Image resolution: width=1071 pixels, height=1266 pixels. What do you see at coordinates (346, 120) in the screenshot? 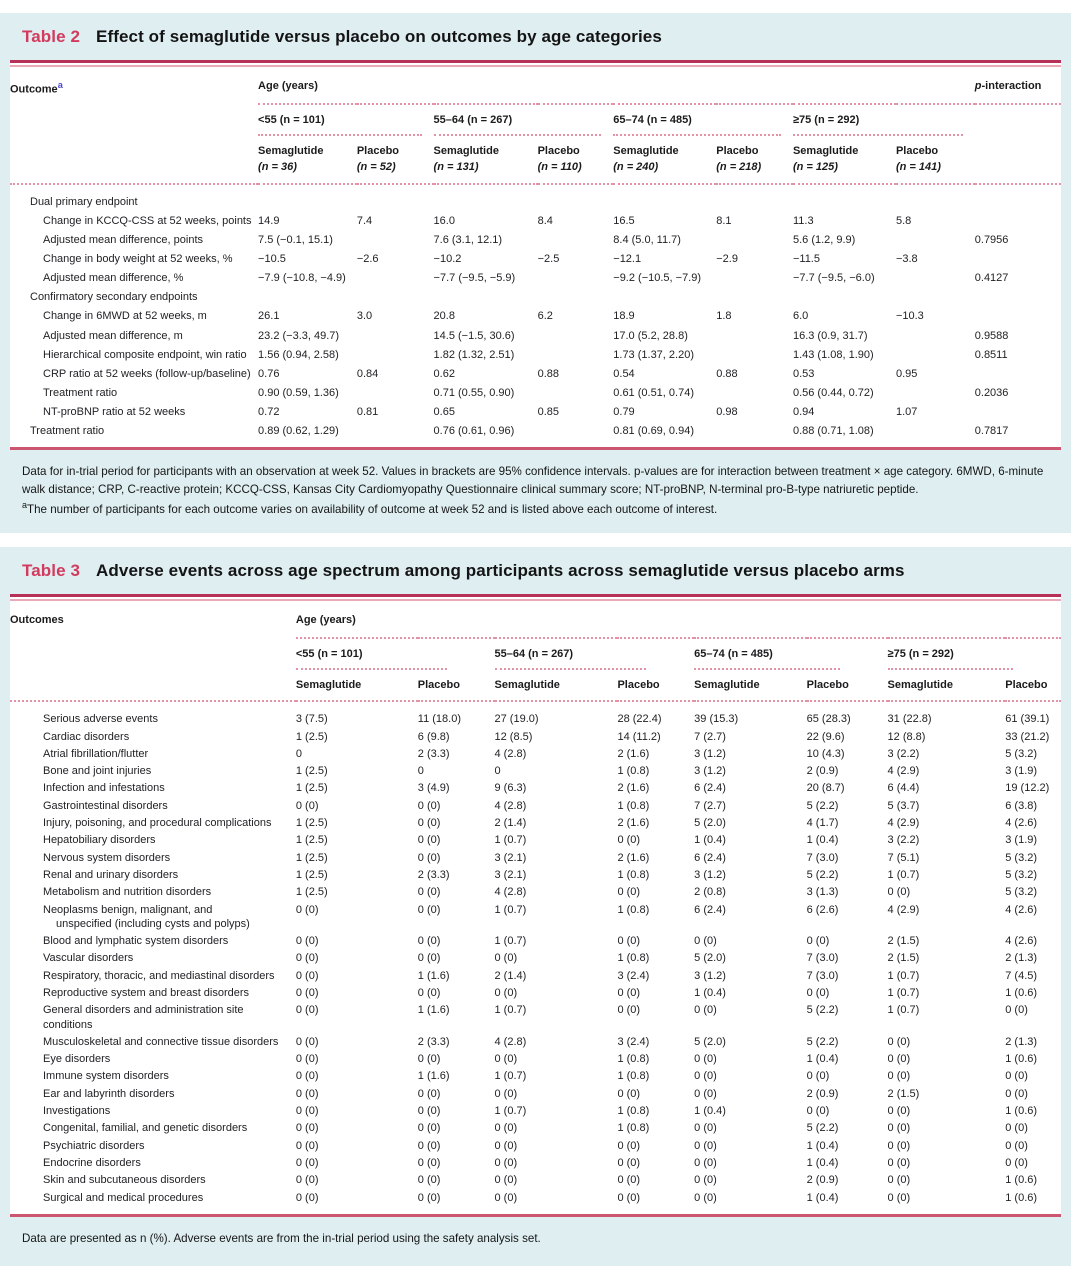
I see `age-group-header: <55 (n = 101)` at bounding box center [346, 120].